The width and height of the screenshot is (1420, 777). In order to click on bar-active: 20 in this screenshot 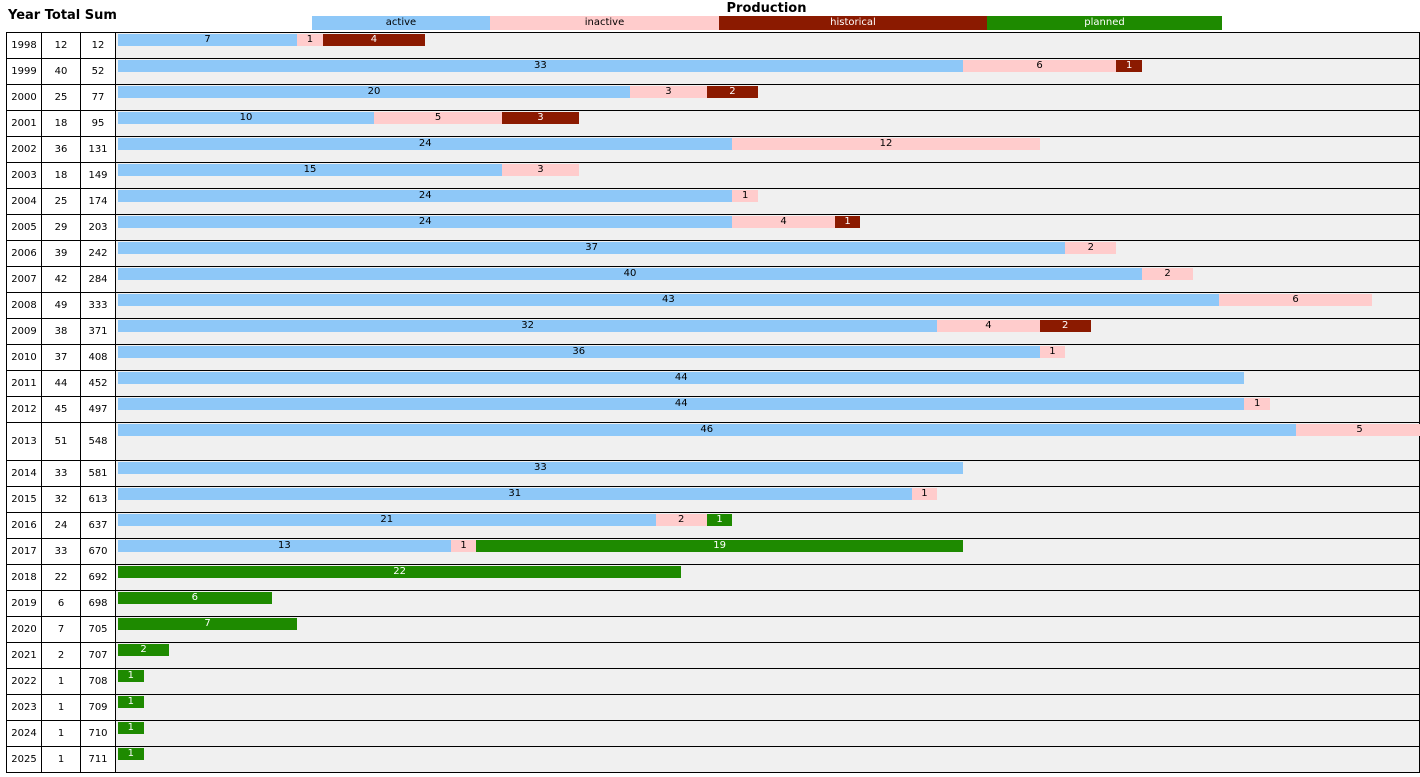, I will do `click(374, 92)`.